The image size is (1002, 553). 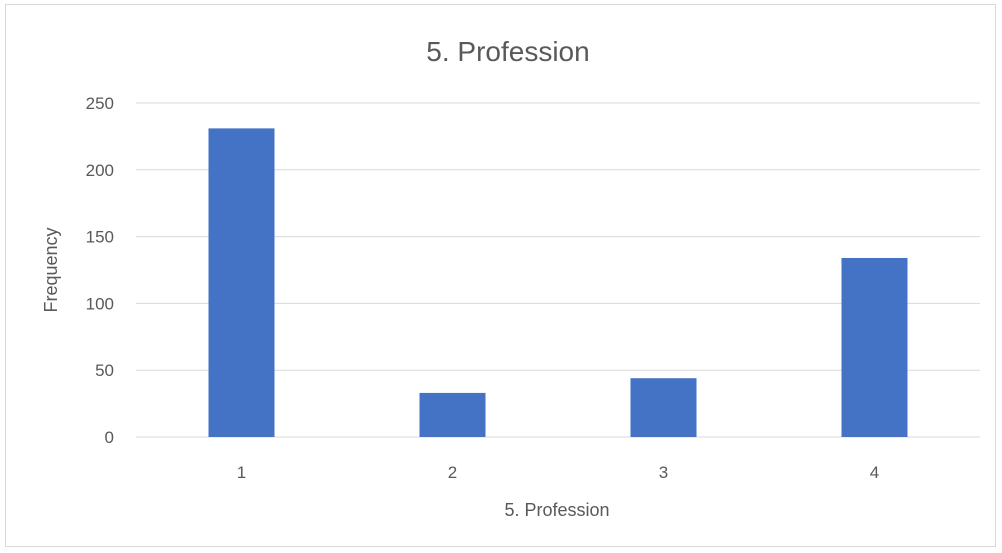 I want to click on x-tick-label: 2, so click(x=452, y=472).